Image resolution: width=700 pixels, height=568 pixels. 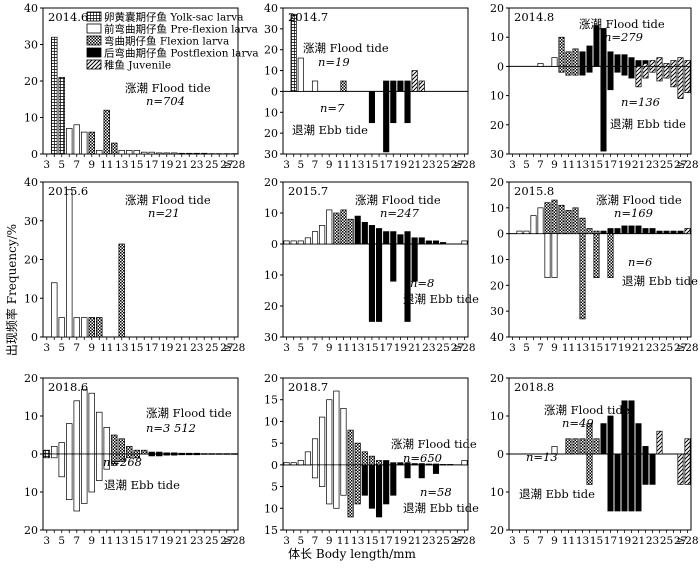 What do you see at coordinates (422, 458) in the screenshot?
I see `flood-n-label: n=650` at bounding box center [422, 458].